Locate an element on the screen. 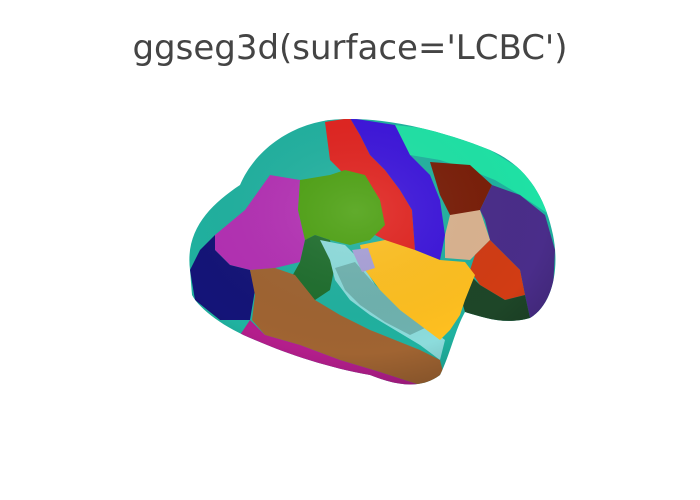 This screenshot has height=500, width=700. plot-title: ggseg3d(surface='LCBC') is located at coordinates (350, 48).